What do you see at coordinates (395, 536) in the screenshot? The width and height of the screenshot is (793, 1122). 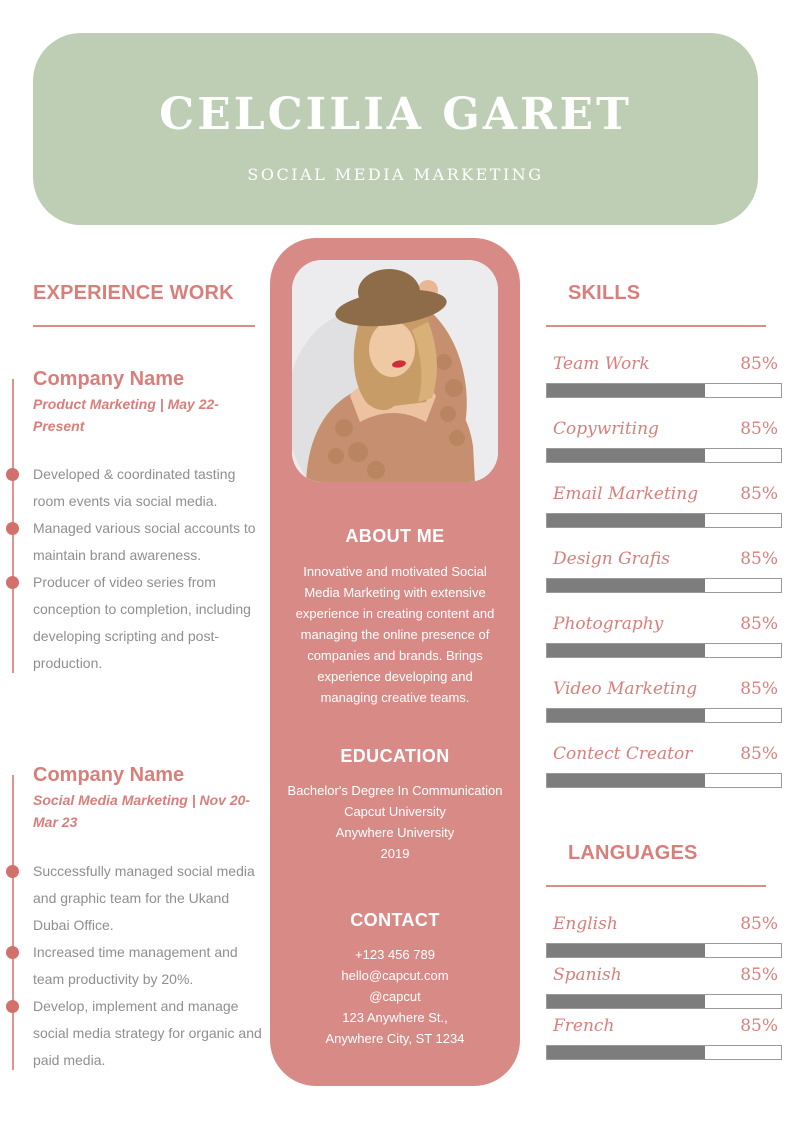 I see `about-heading: ABOUT ME` at bounding box center [395, 536].